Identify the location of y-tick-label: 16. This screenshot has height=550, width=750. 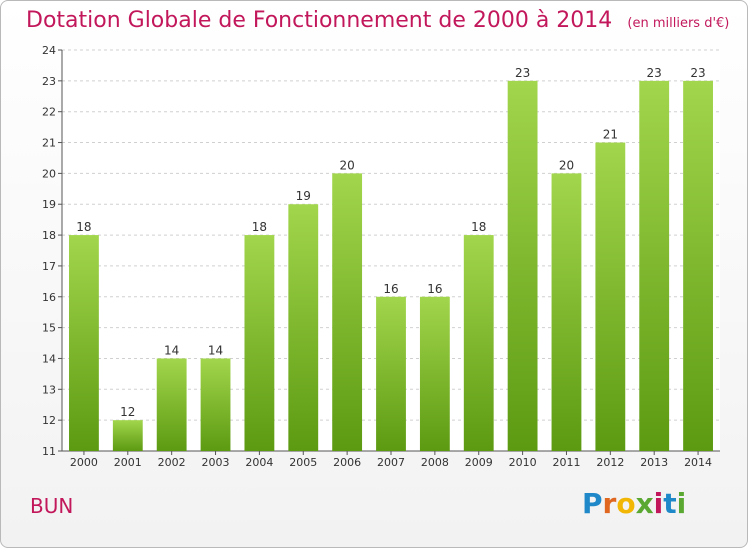
(49, 297).